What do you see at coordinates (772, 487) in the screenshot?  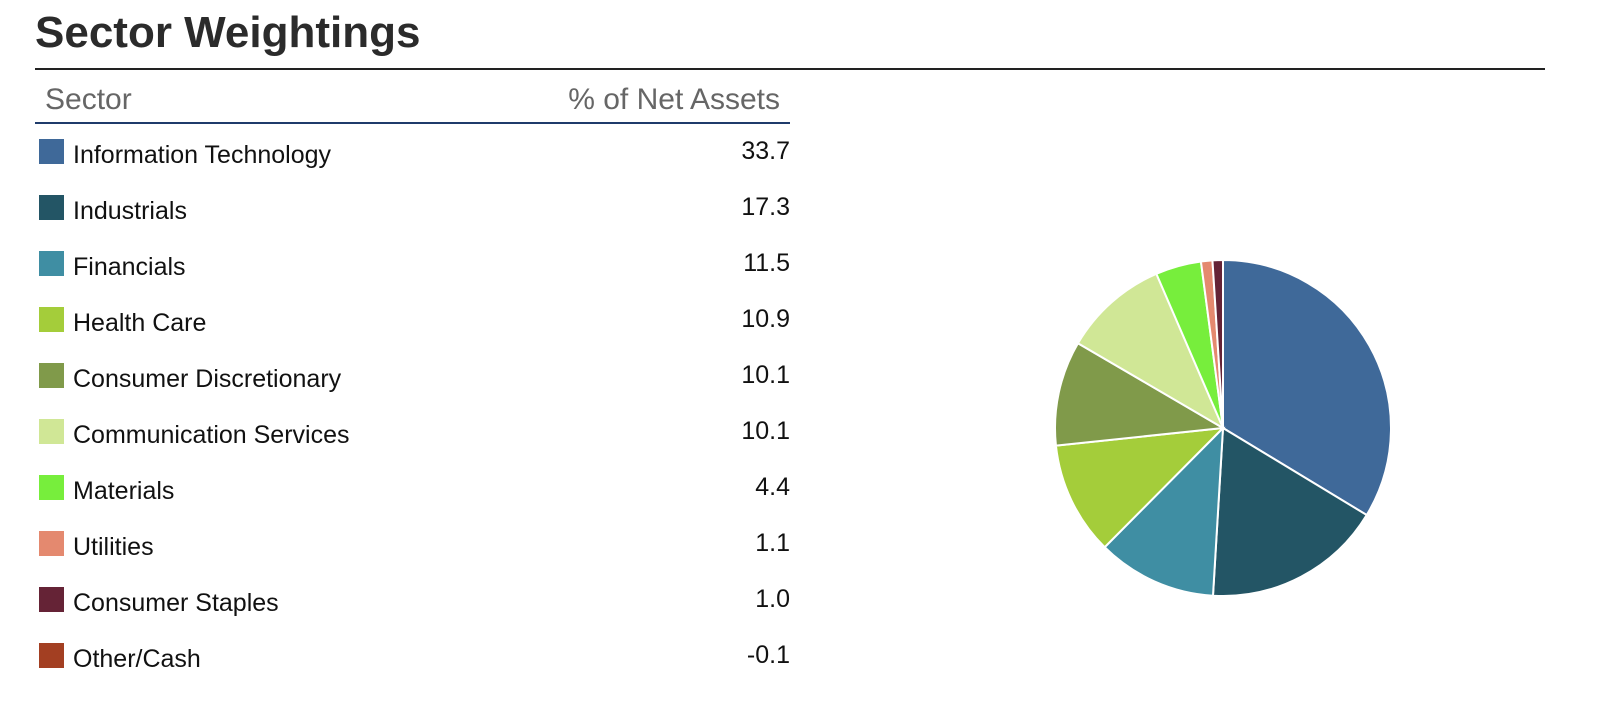 I see `sector-value: 4.4` at bounding box center [772, 487].